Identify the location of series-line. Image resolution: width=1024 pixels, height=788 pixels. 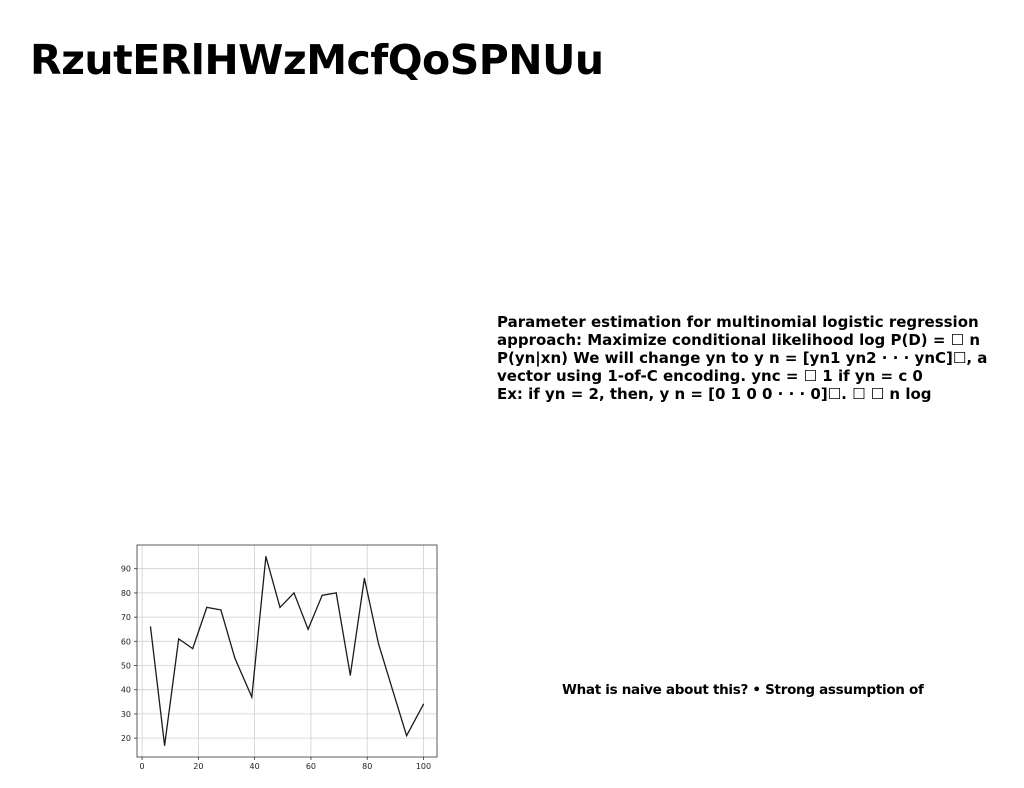
(287, 651).